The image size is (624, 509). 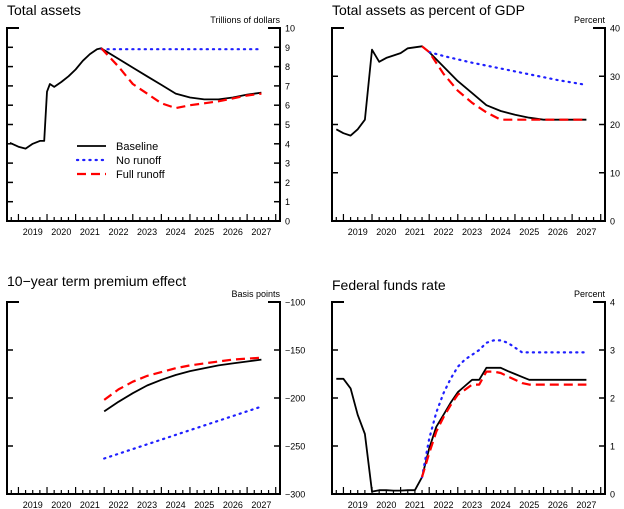 What do you see at coordinates (615, 77) in the screenshot?
I see `y-tick-label: 30` at bounding box center [615, 77].